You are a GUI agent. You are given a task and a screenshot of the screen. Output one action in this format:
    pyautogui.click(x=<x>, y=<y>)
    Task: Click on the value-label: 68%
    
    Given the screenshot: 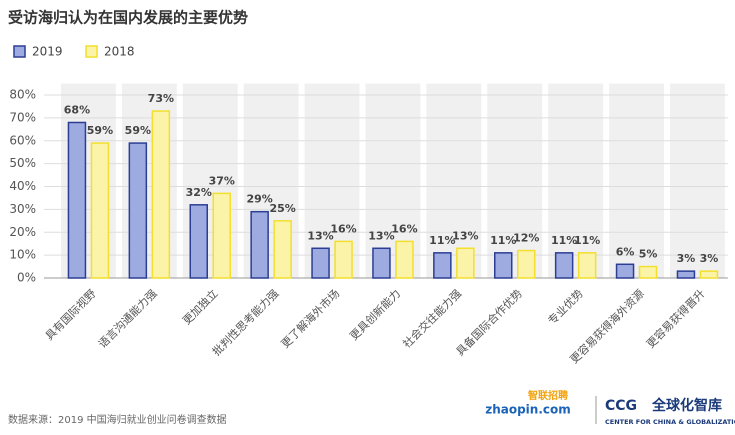 What is the action you would take?
    pyautogui.click(x=77, y=109)
    